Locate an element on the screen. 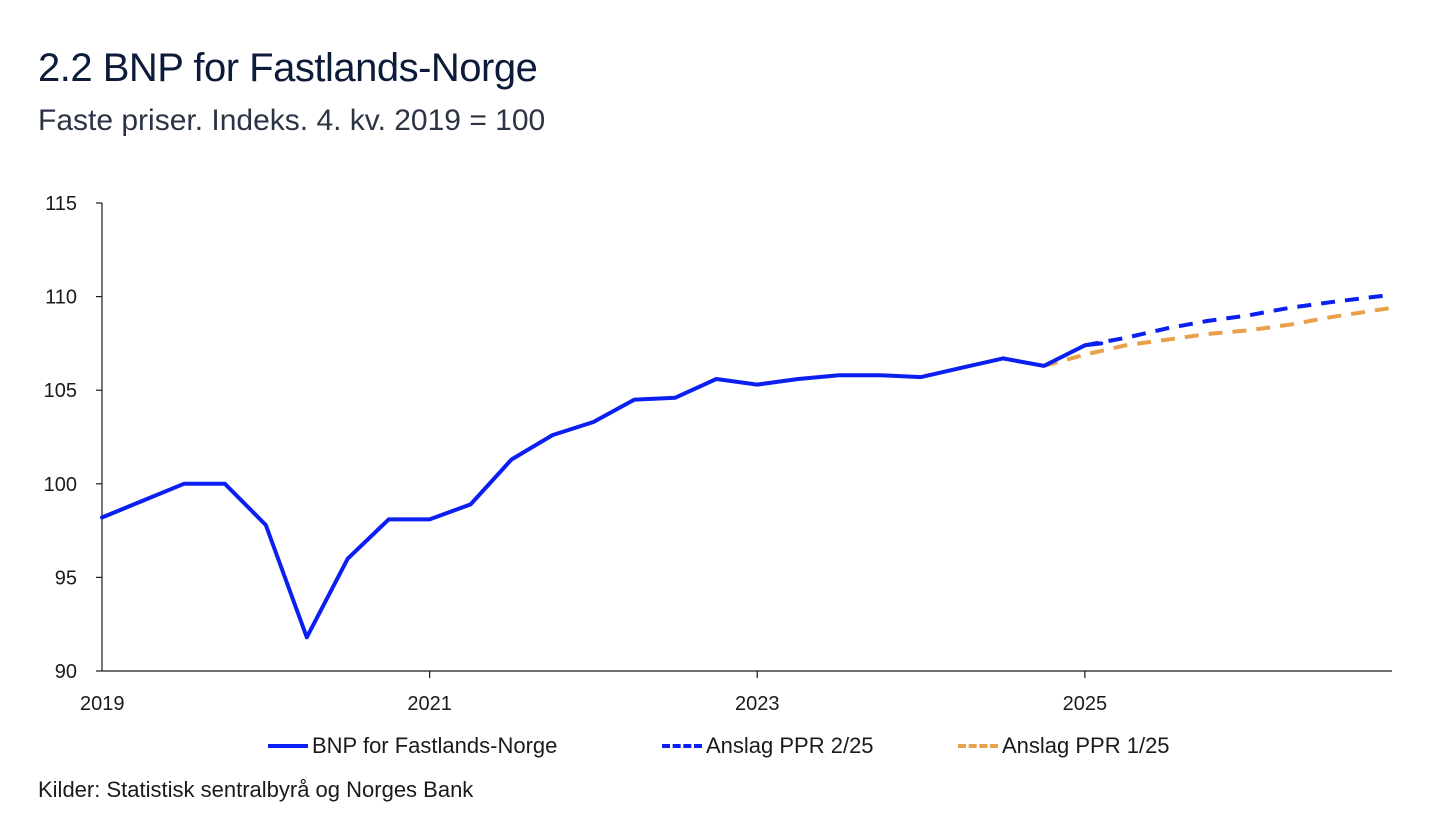 The image size is (1445, 839). y-tick-label: 95 is located at coordinates (66, 578).